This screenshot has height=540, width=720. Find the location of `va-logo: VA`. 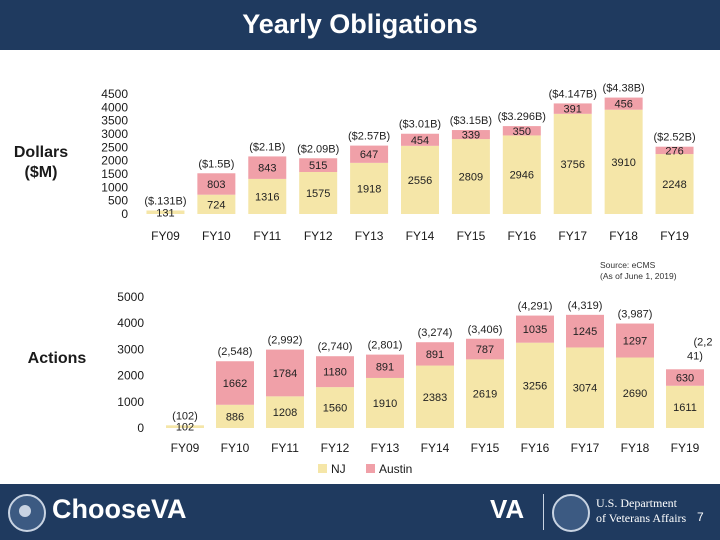

va-logo: VA is located at coordinates (507, 509).